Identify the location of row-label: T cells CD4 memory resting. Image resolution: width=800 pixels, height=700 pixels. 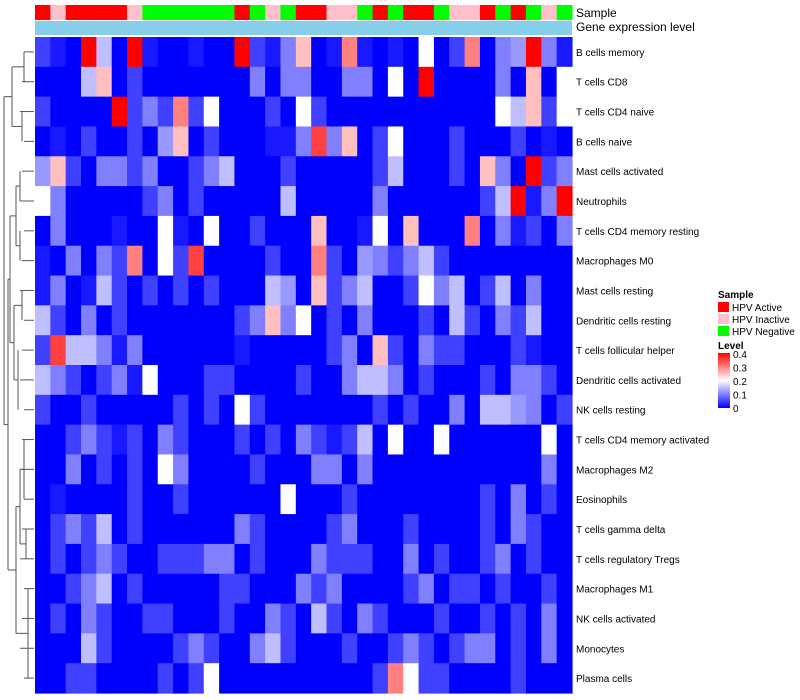
(637, 232).